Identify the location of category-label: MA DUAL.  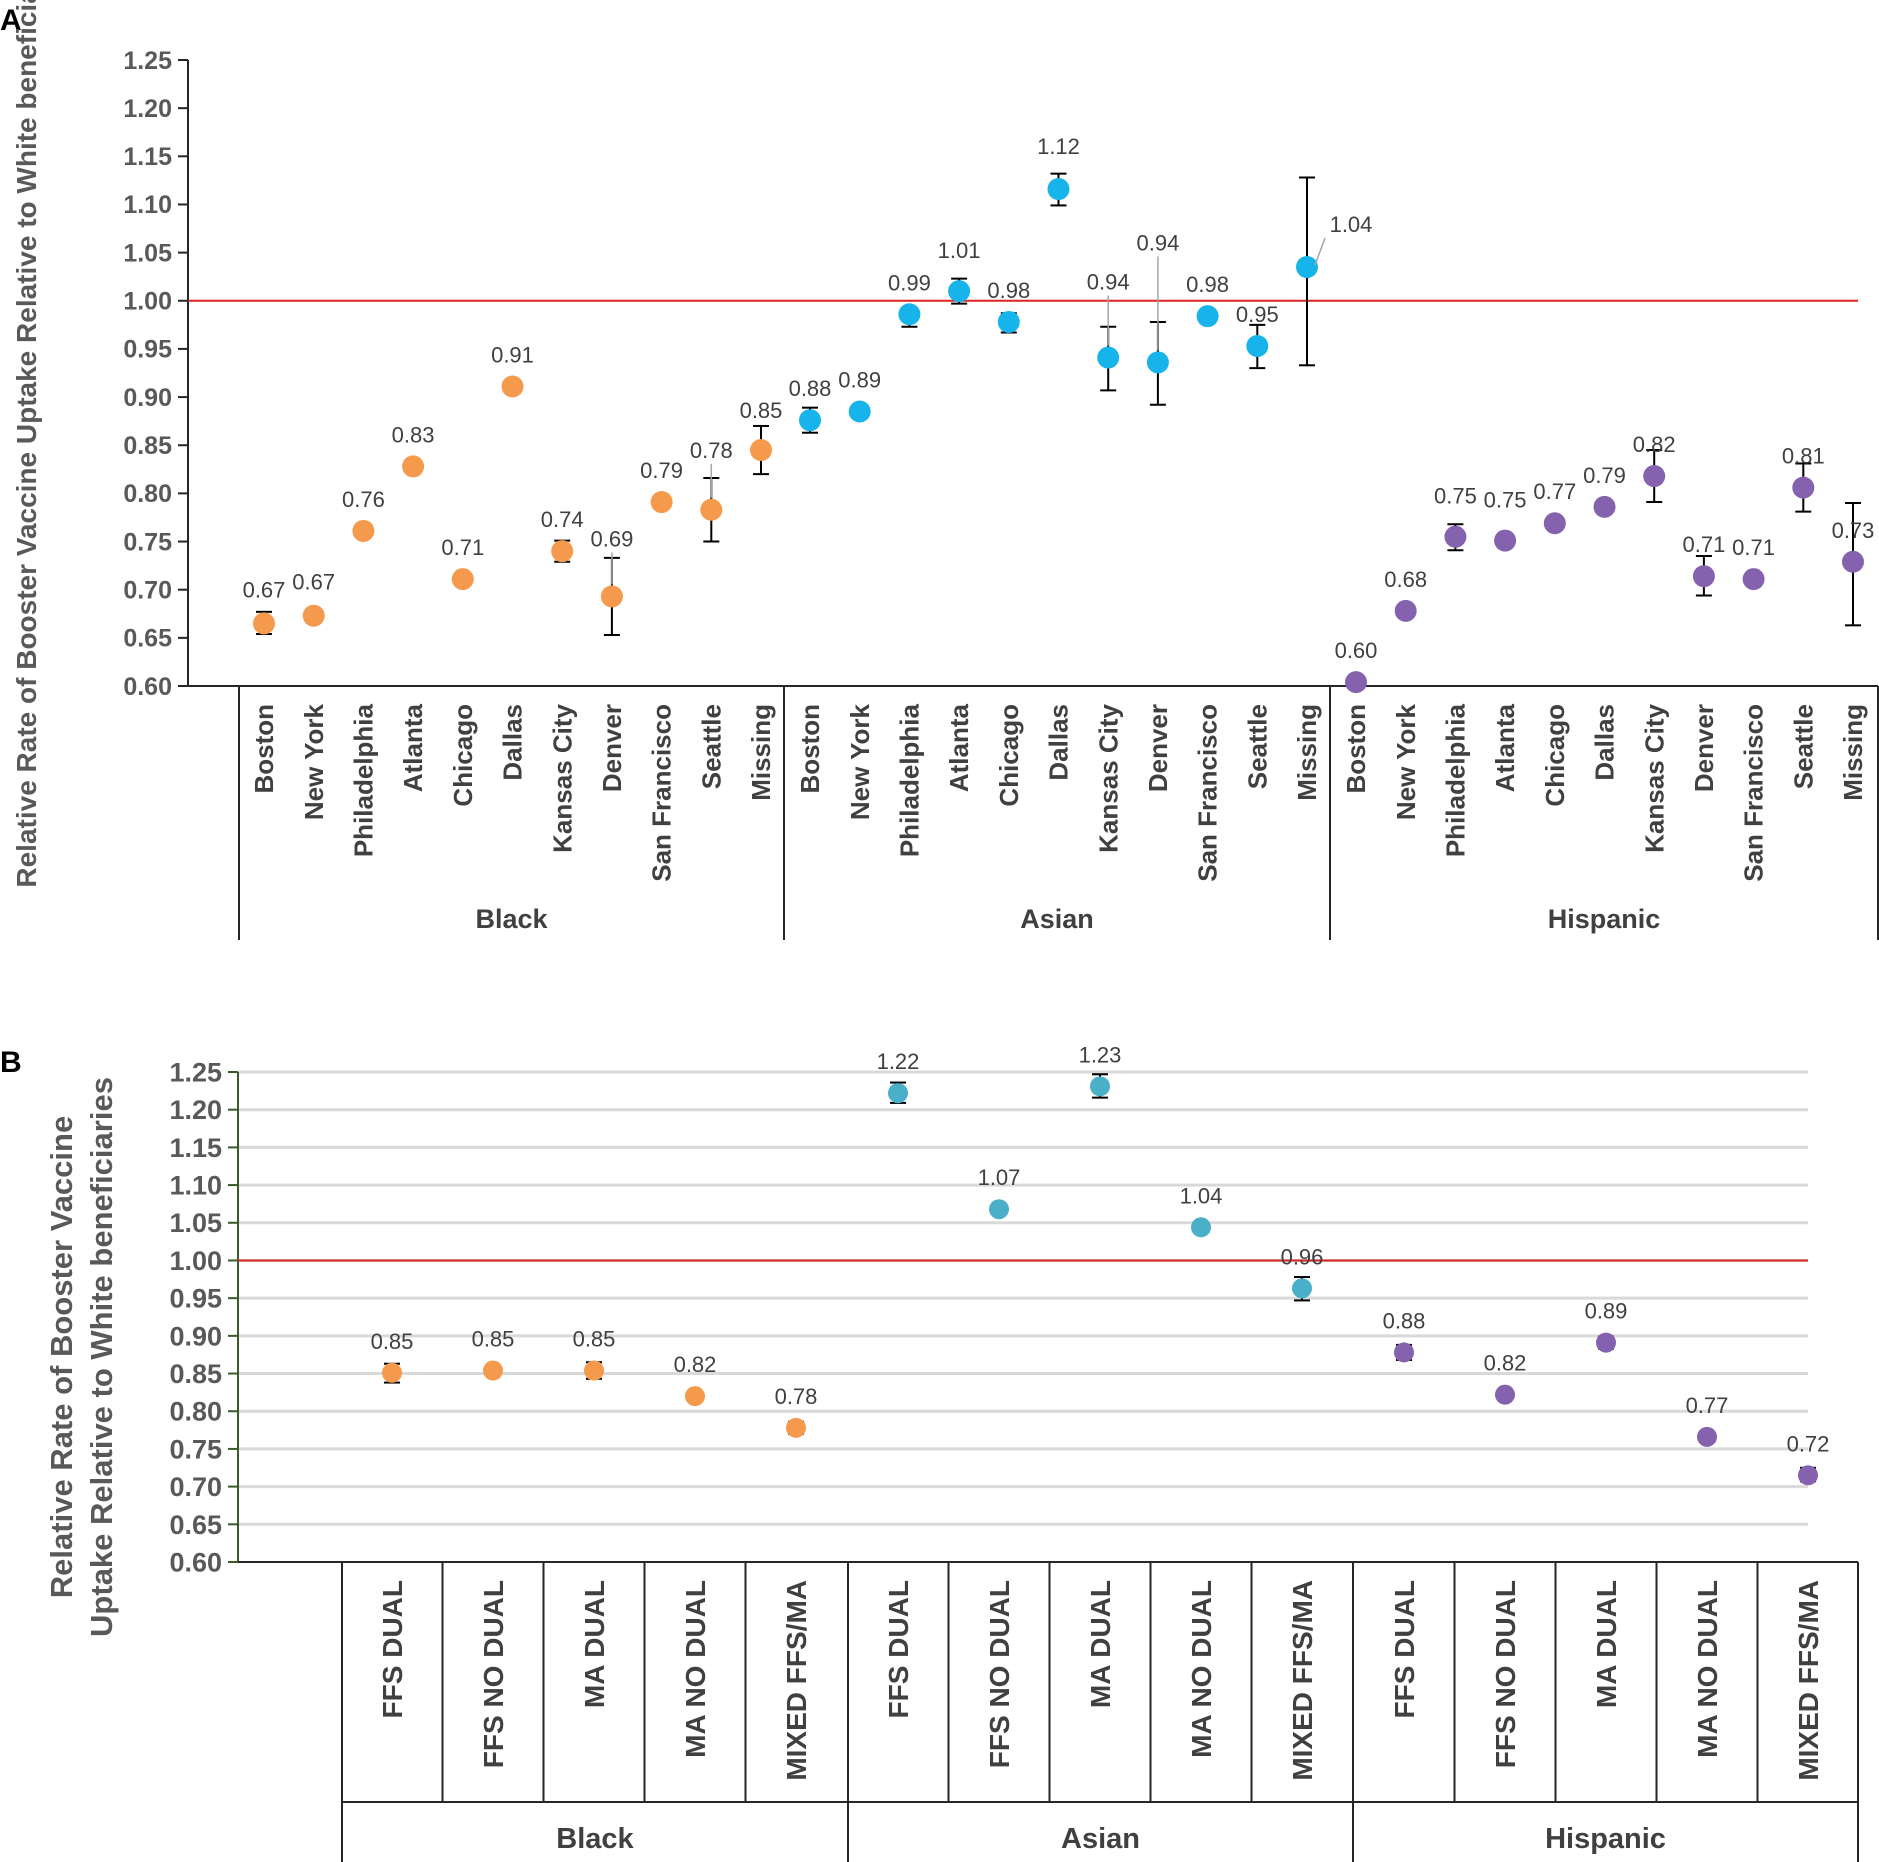
(594, 1644).